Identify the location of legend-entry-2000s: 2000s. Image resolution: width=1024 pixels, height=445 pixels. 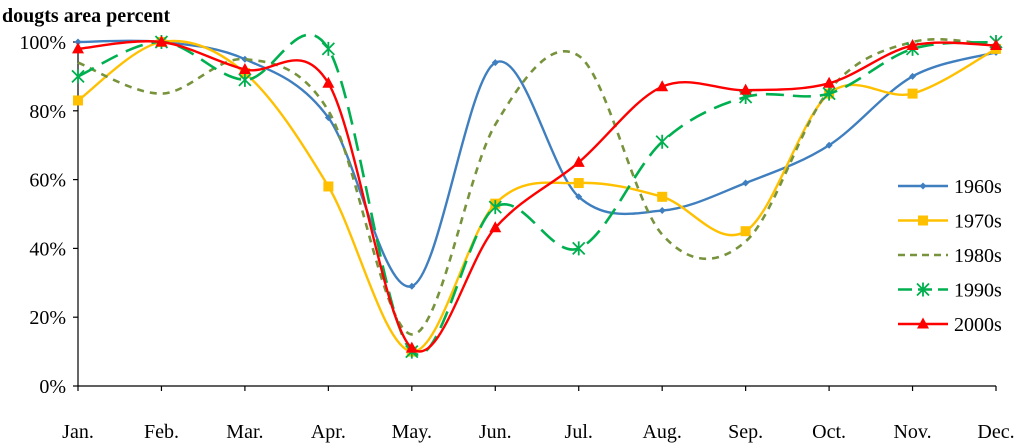
(950, 325).